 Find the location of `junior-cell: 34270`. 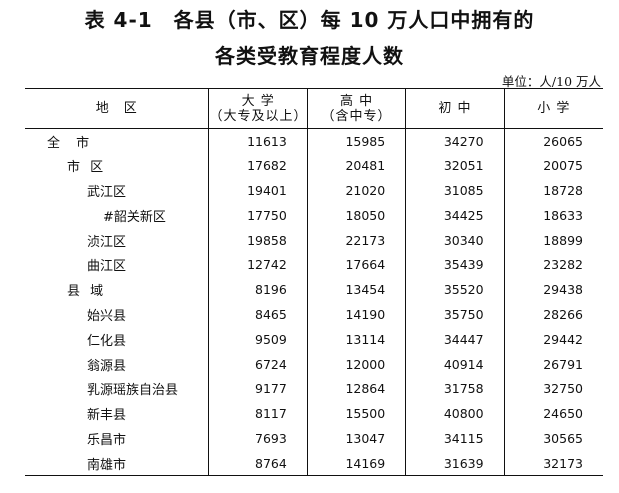

junior-cell: 34270 is located at coordinates (455, 141).